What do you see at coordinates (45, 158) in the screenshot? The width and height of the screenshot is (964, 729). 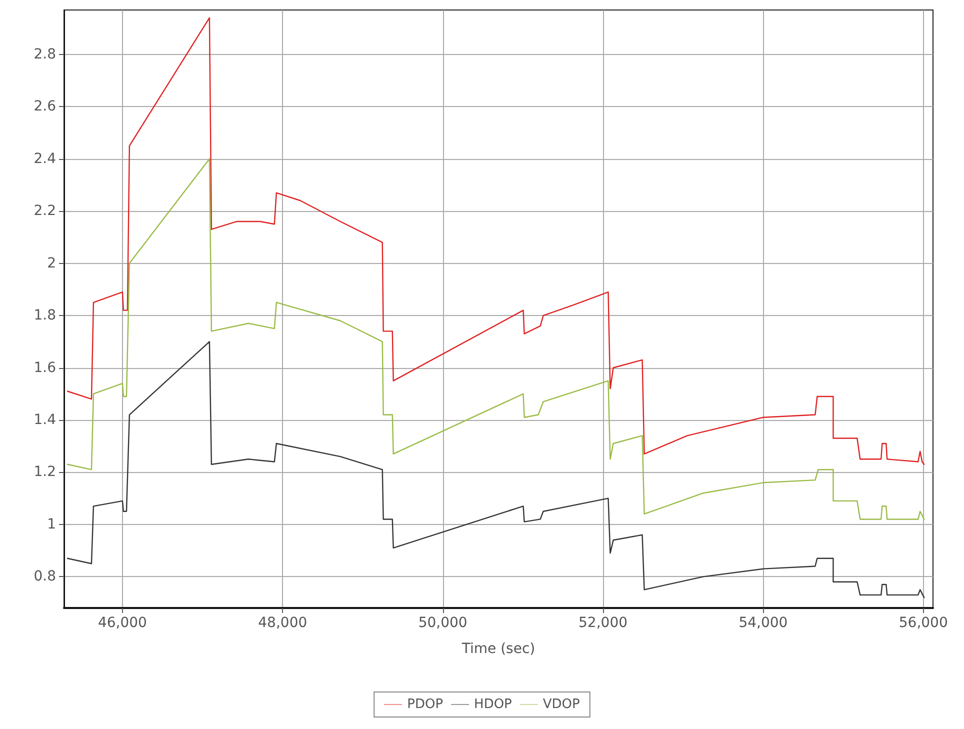 I see `y-tick-label: 2.4` at bounding box center [45, 158].